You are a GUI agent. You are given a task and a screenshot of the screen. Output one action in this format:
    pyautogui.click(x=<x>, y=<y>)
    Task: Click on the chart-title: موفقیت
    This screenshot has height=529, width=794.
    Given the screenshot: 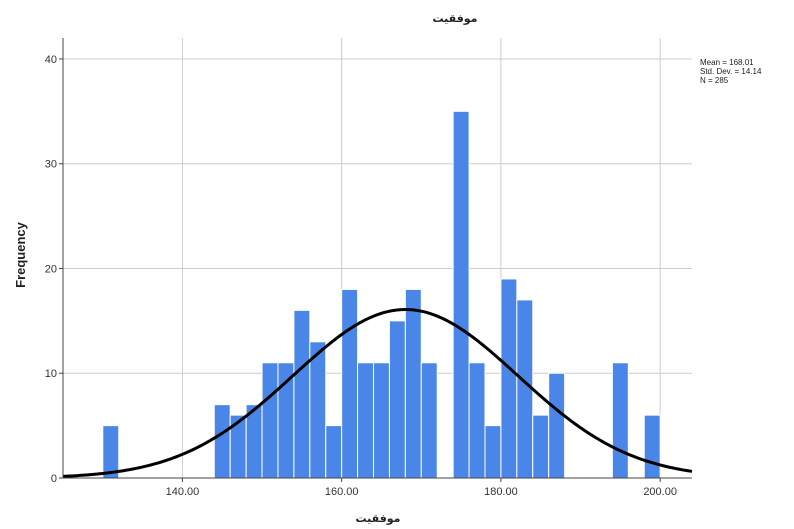 What is the action you would take?
    pyautogui.click(x=455, y=18)
    